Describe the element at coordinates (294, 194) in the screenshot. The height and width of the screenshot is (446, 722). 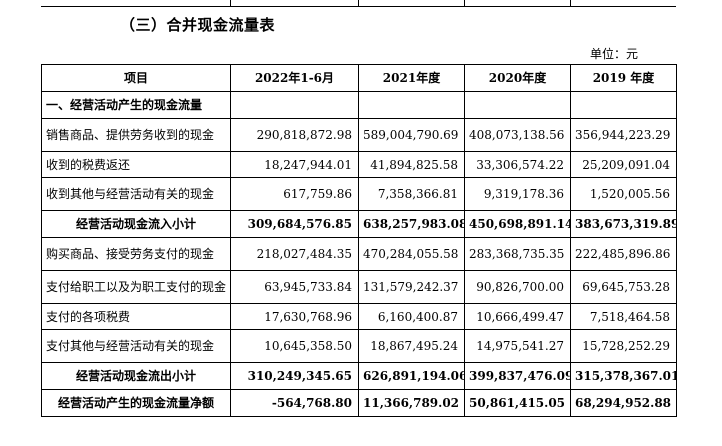
I see `row-value: 617,759.86` at that location.